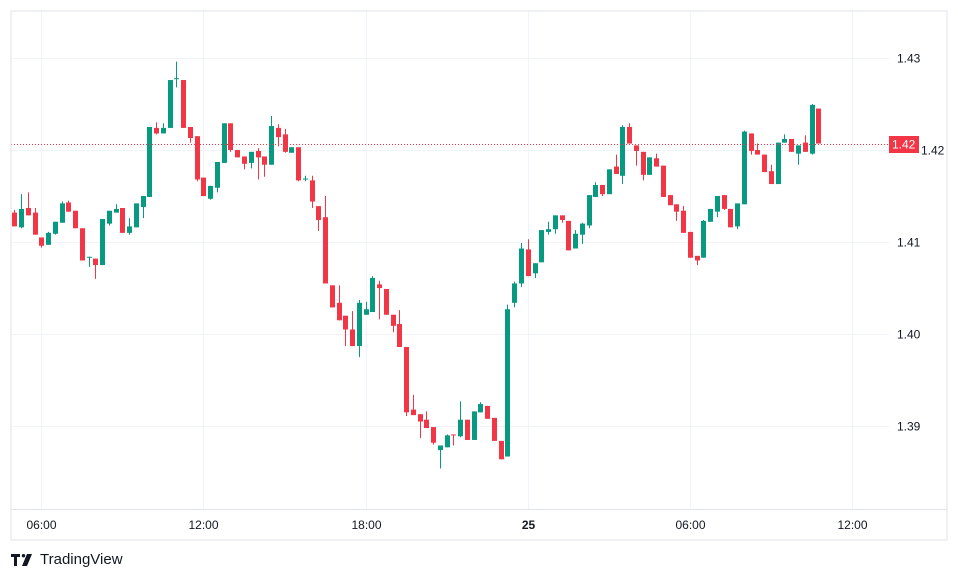 The width and height of the screenshot is (958, 580). Describe the element at coordinates (67, 559) in the screenshot. I see `tradingview-logo: TradingView` at that location.